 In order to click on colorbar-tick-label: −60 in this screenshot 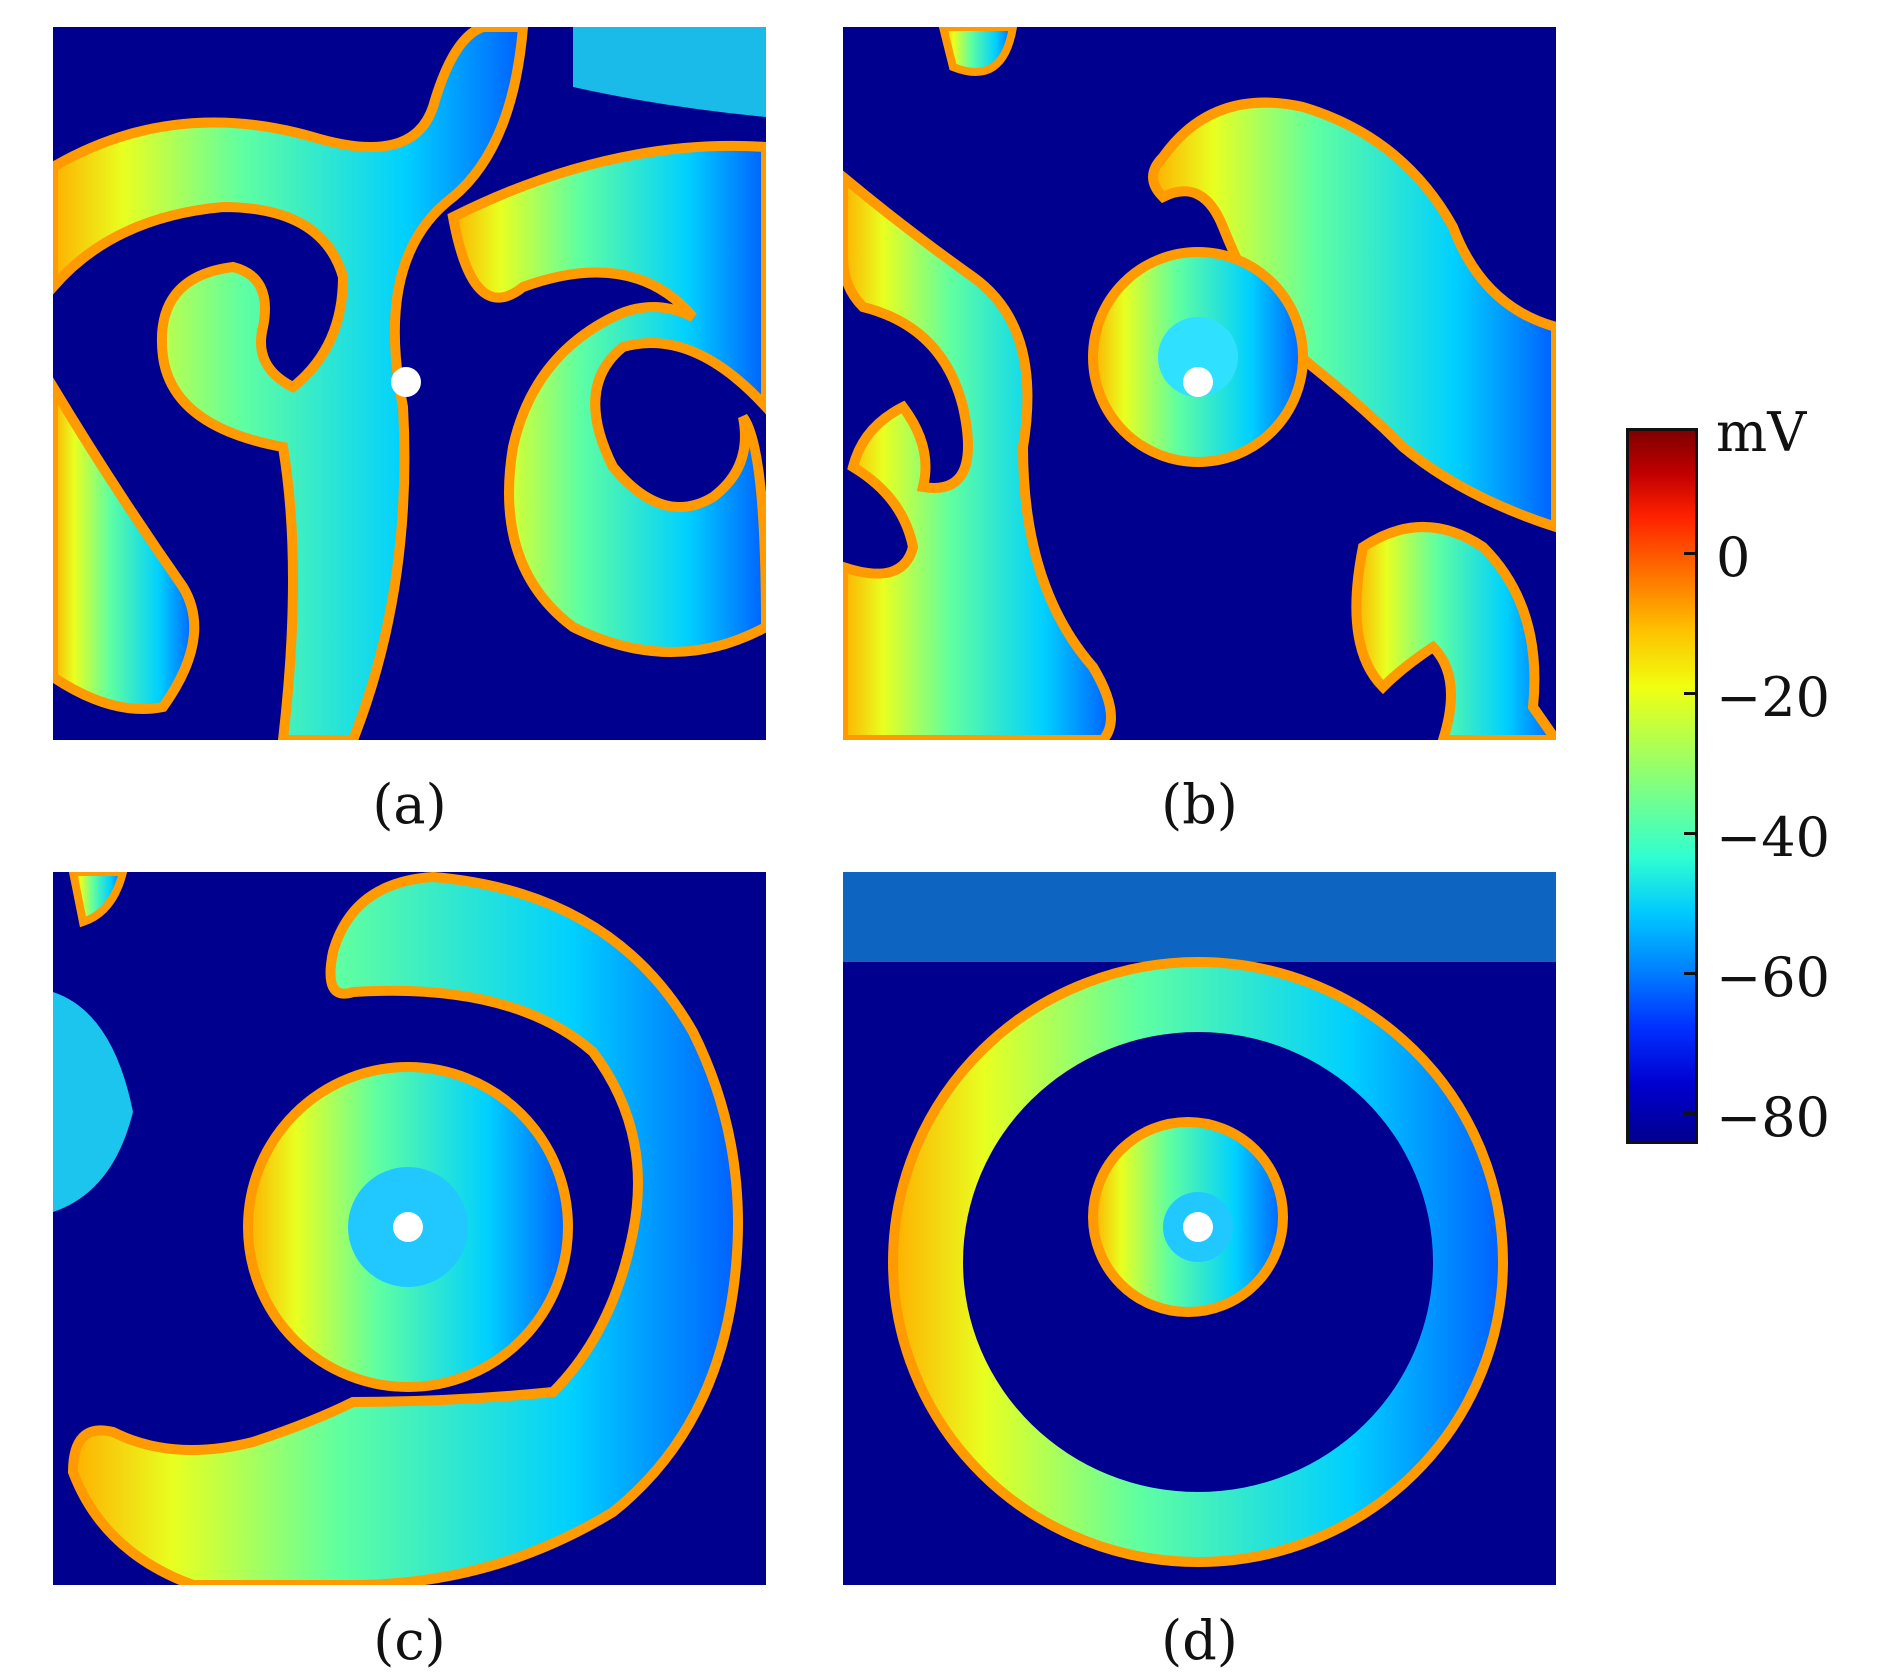, I will do `click(1773, 977)`.